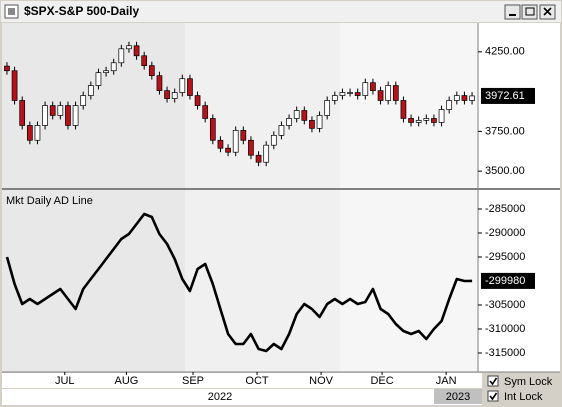  Describe the element at coordinates (446, 381) in the screenshot. I see `x-tick-label: JAN` at that location.